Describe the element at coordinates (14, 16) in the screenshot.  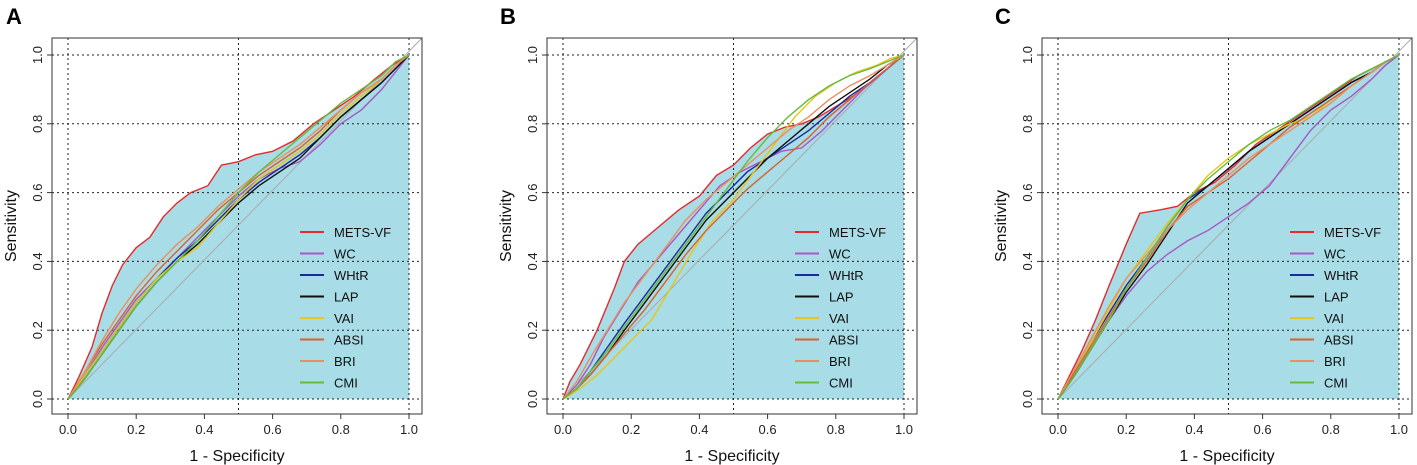
I see `panel-label: A` at that location.